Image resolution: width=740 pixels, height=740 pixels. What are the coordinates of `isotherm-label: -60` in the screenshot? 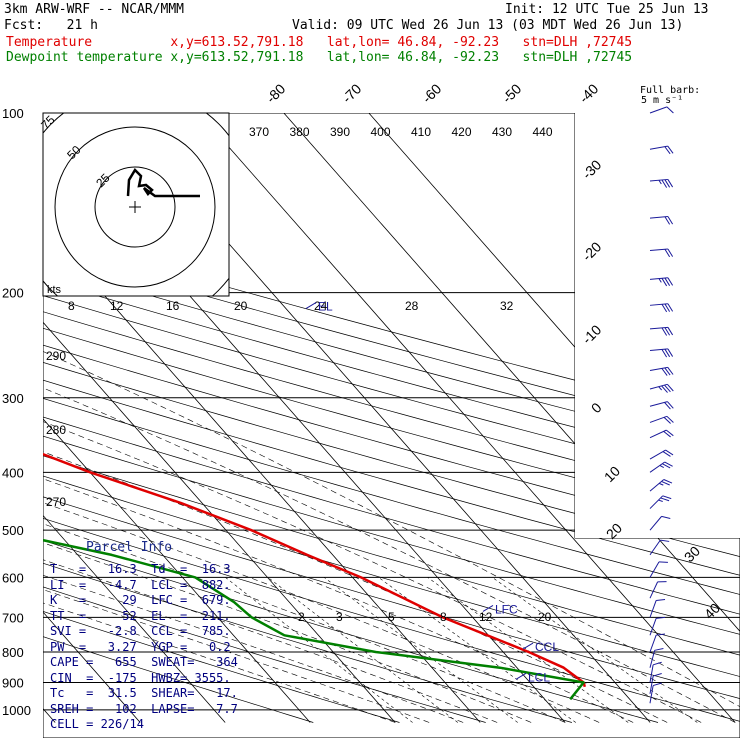 It's located at (432, 93).